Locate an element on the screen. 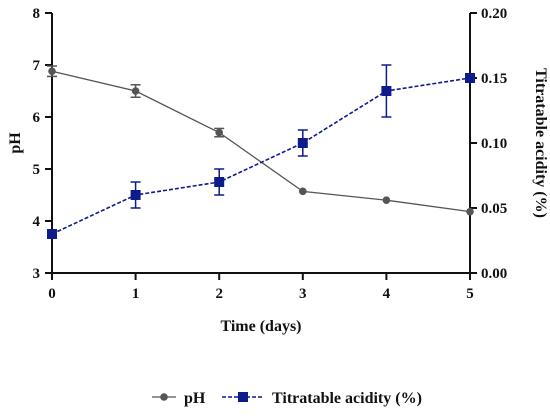  left-y-tick-label: 3 is located at coordinates (37, 274).